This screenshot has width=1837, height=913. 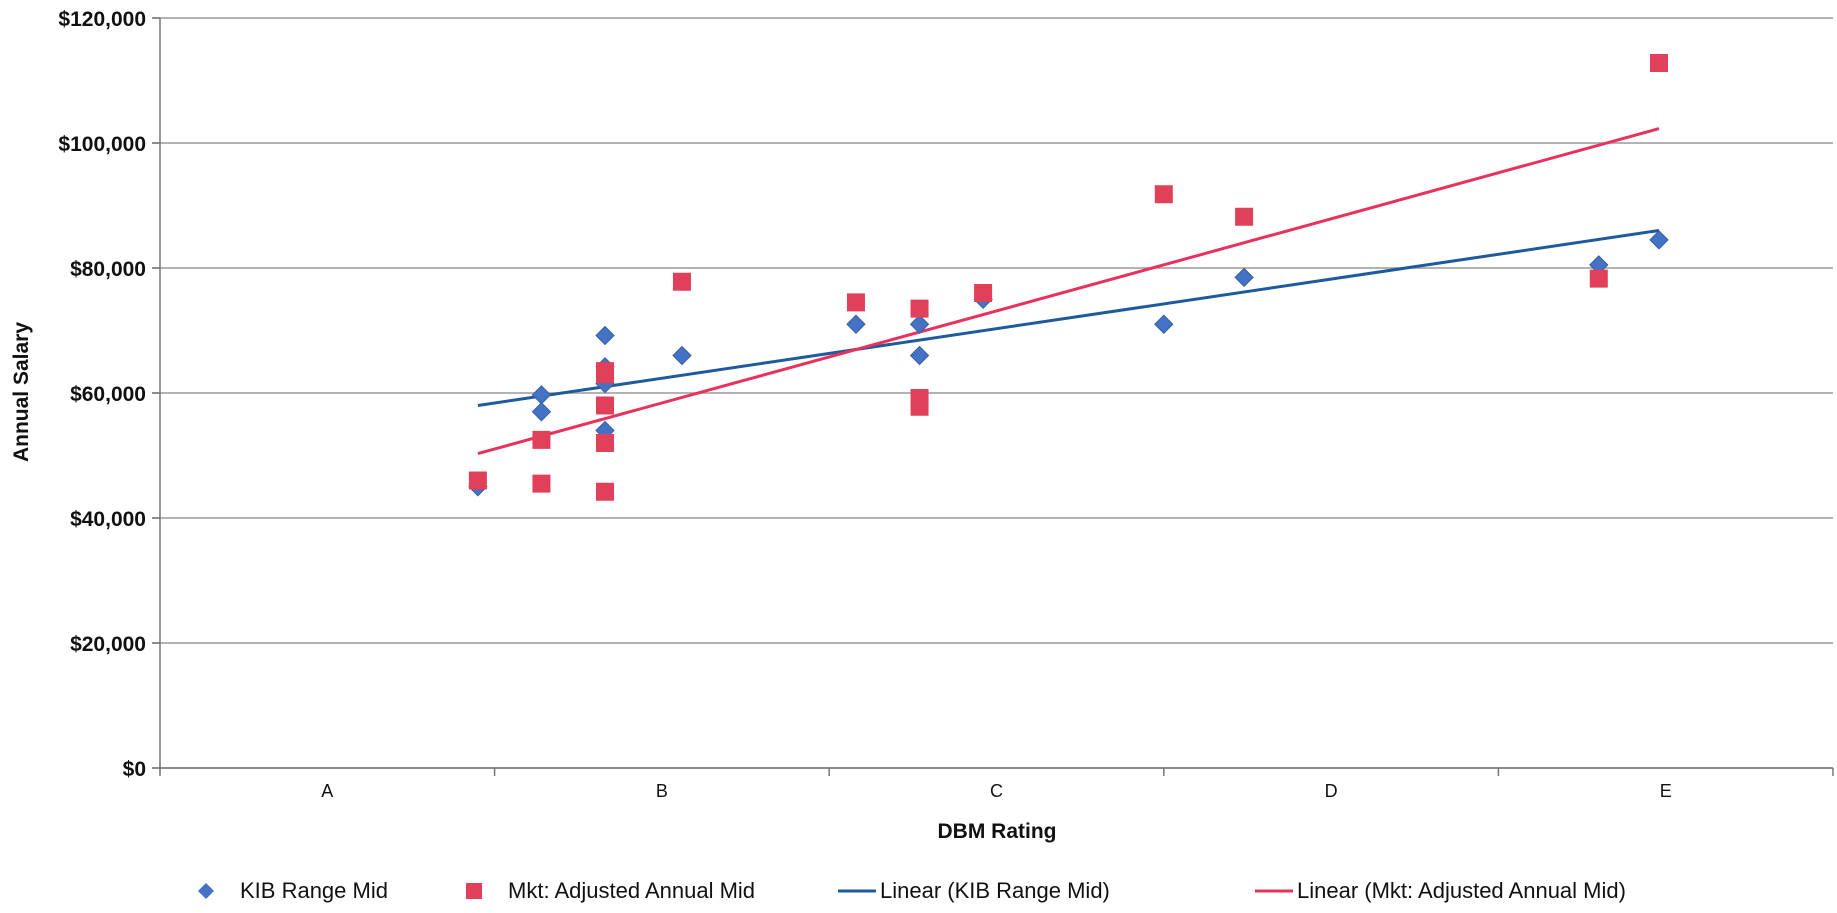 What do you see at coordinates (996, 791) in the screenshot?
I see `x-tick-label: C` at bounding box center [996, 791].